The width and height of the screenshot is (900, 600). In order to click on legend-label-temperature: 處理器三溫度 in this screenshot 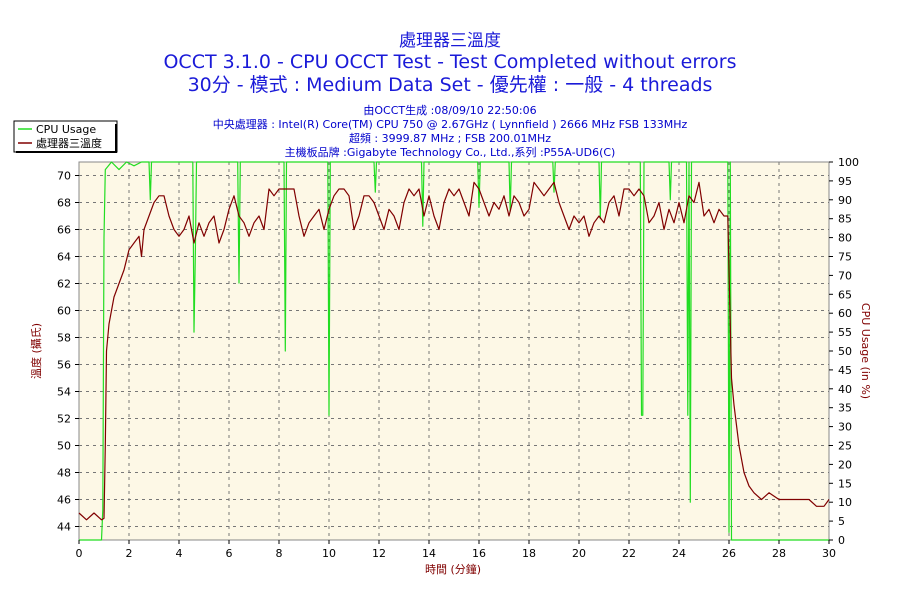, I will do `click(69, 143)`.